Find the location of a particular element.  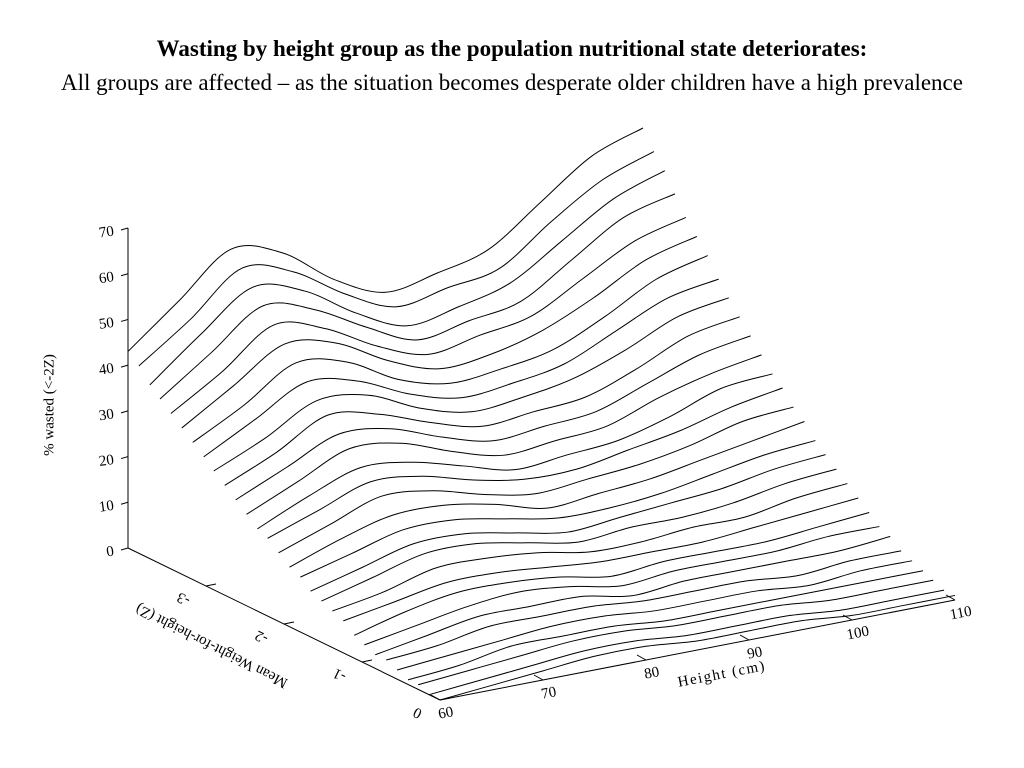

y-tick-label: 70 is located at coordinates (106, 233).